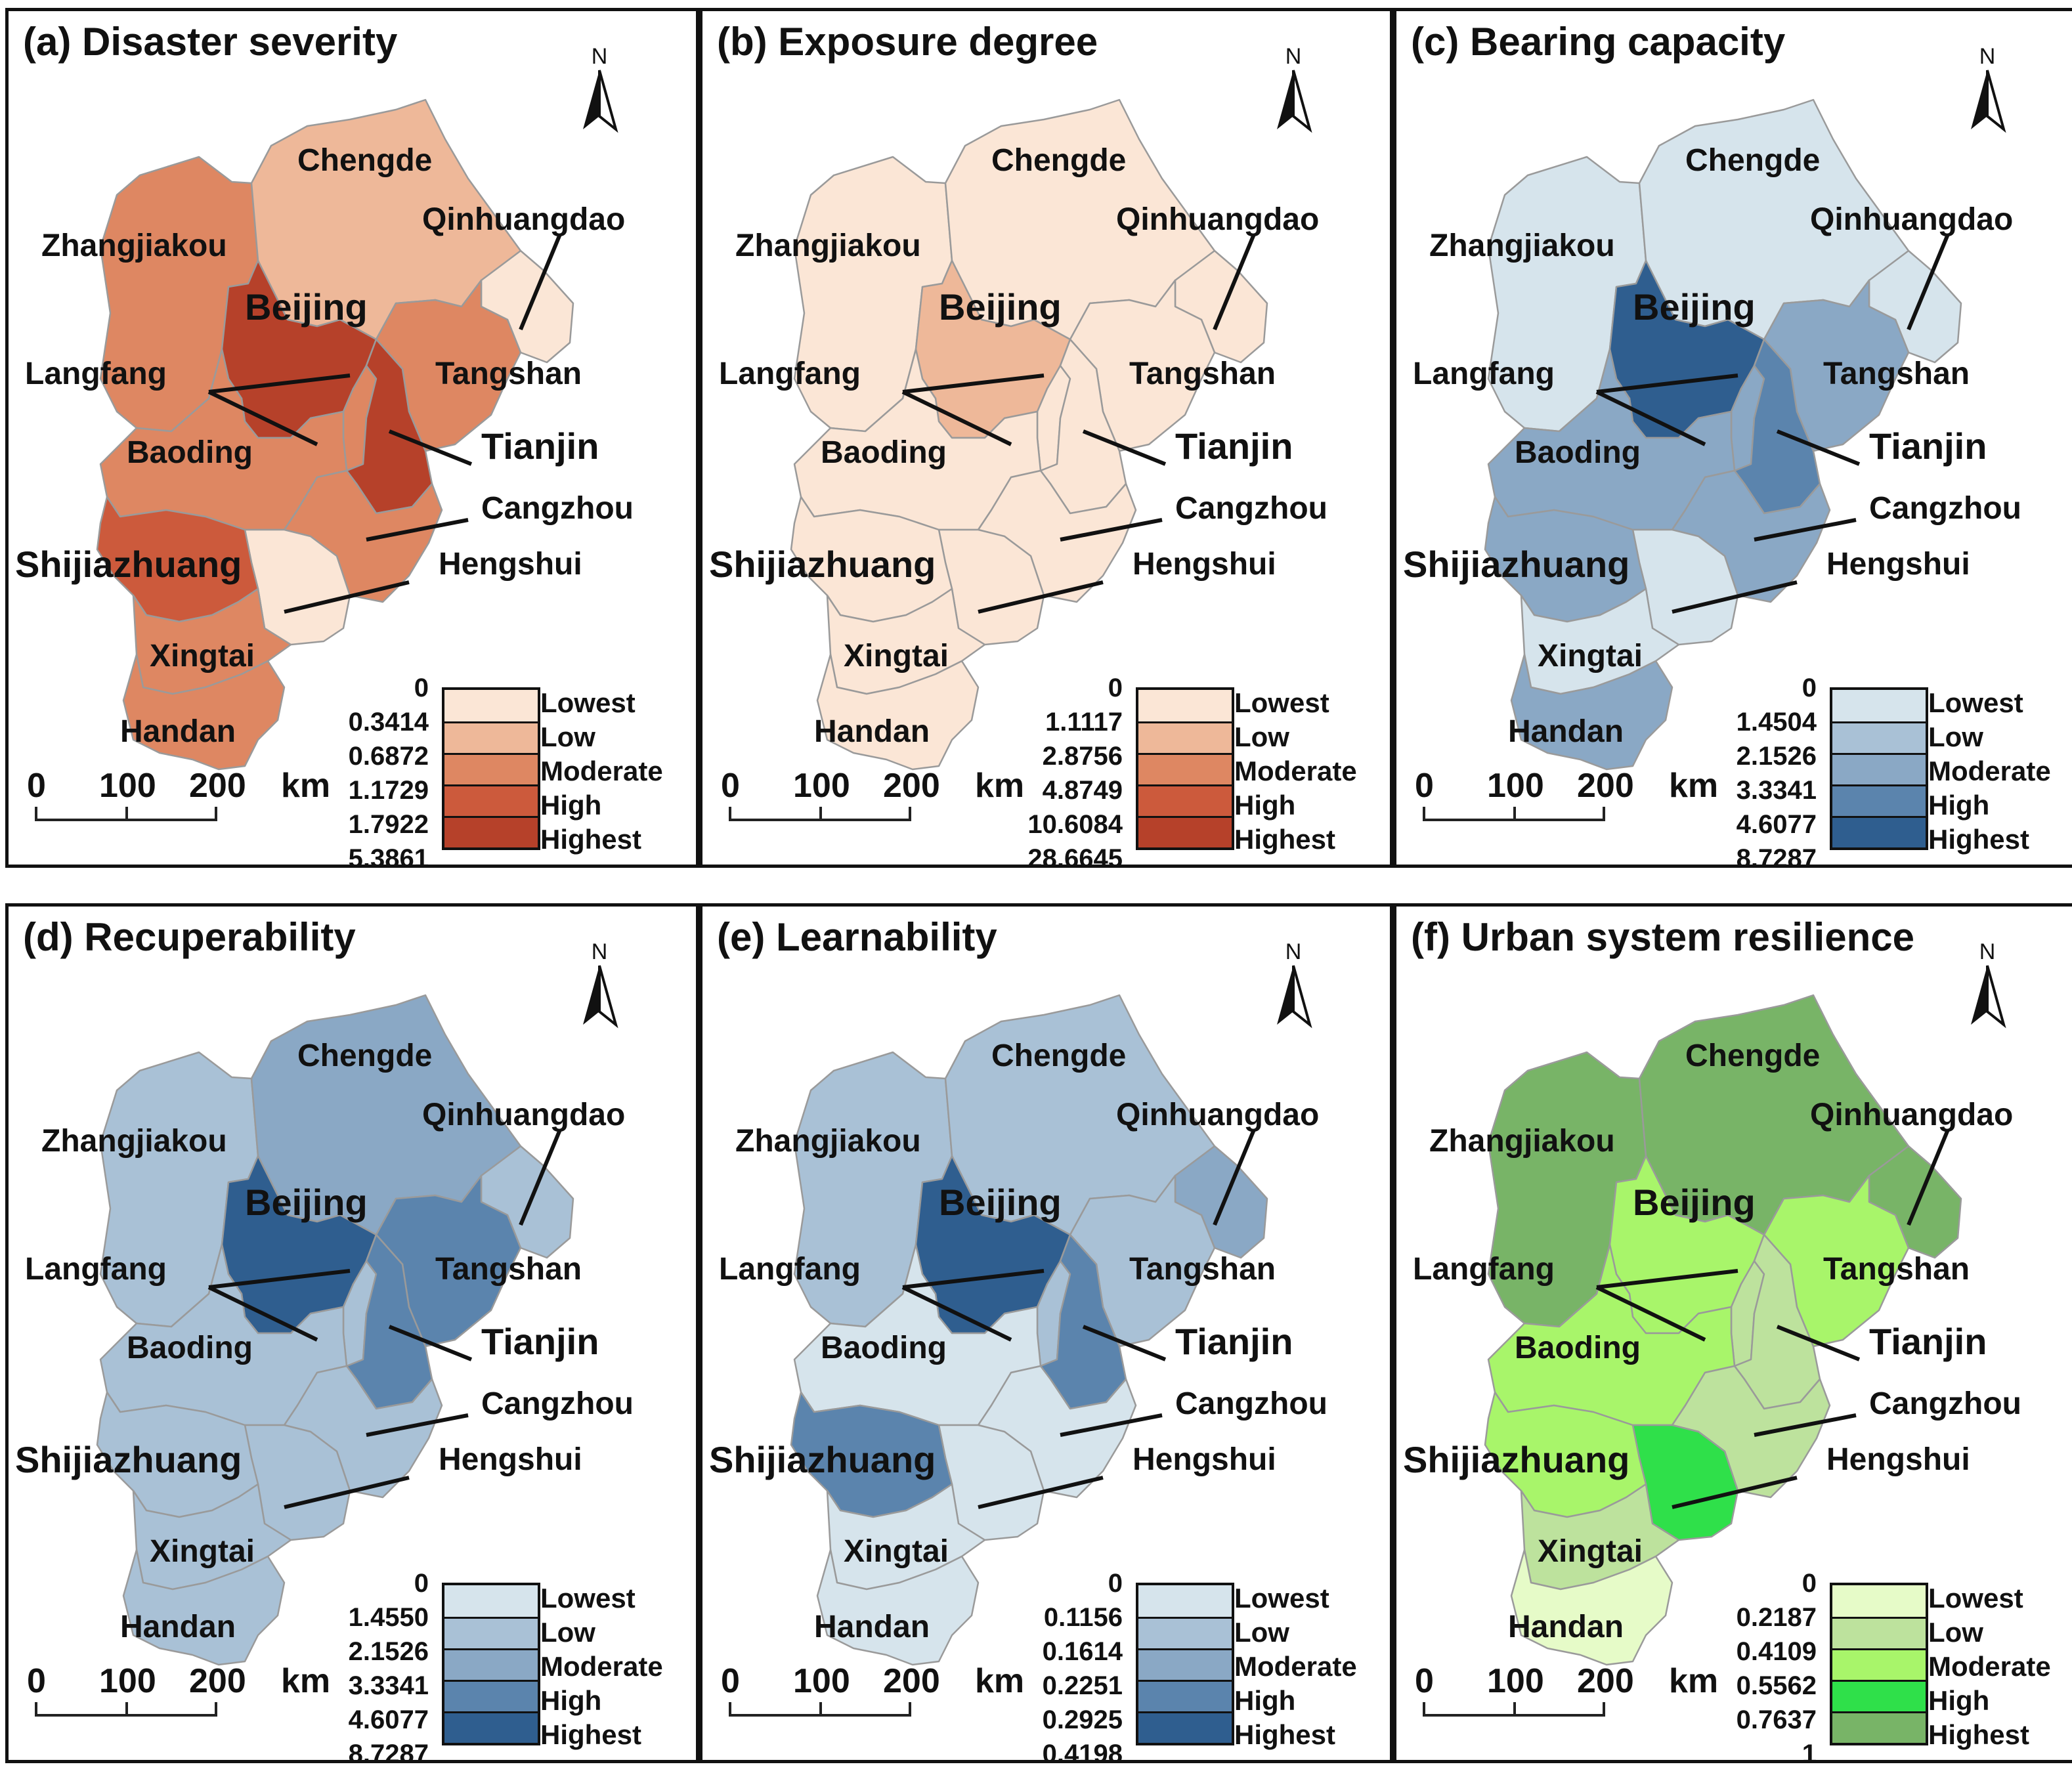  I want to click on legend-break-value: 4.6077, so click(1776, 824).